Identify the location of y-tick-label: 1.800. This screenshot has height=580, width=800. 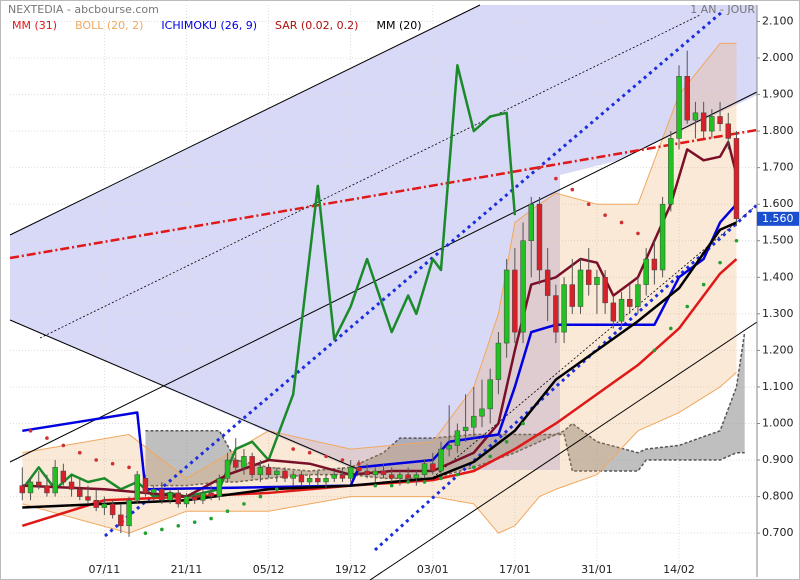
(778, 130).